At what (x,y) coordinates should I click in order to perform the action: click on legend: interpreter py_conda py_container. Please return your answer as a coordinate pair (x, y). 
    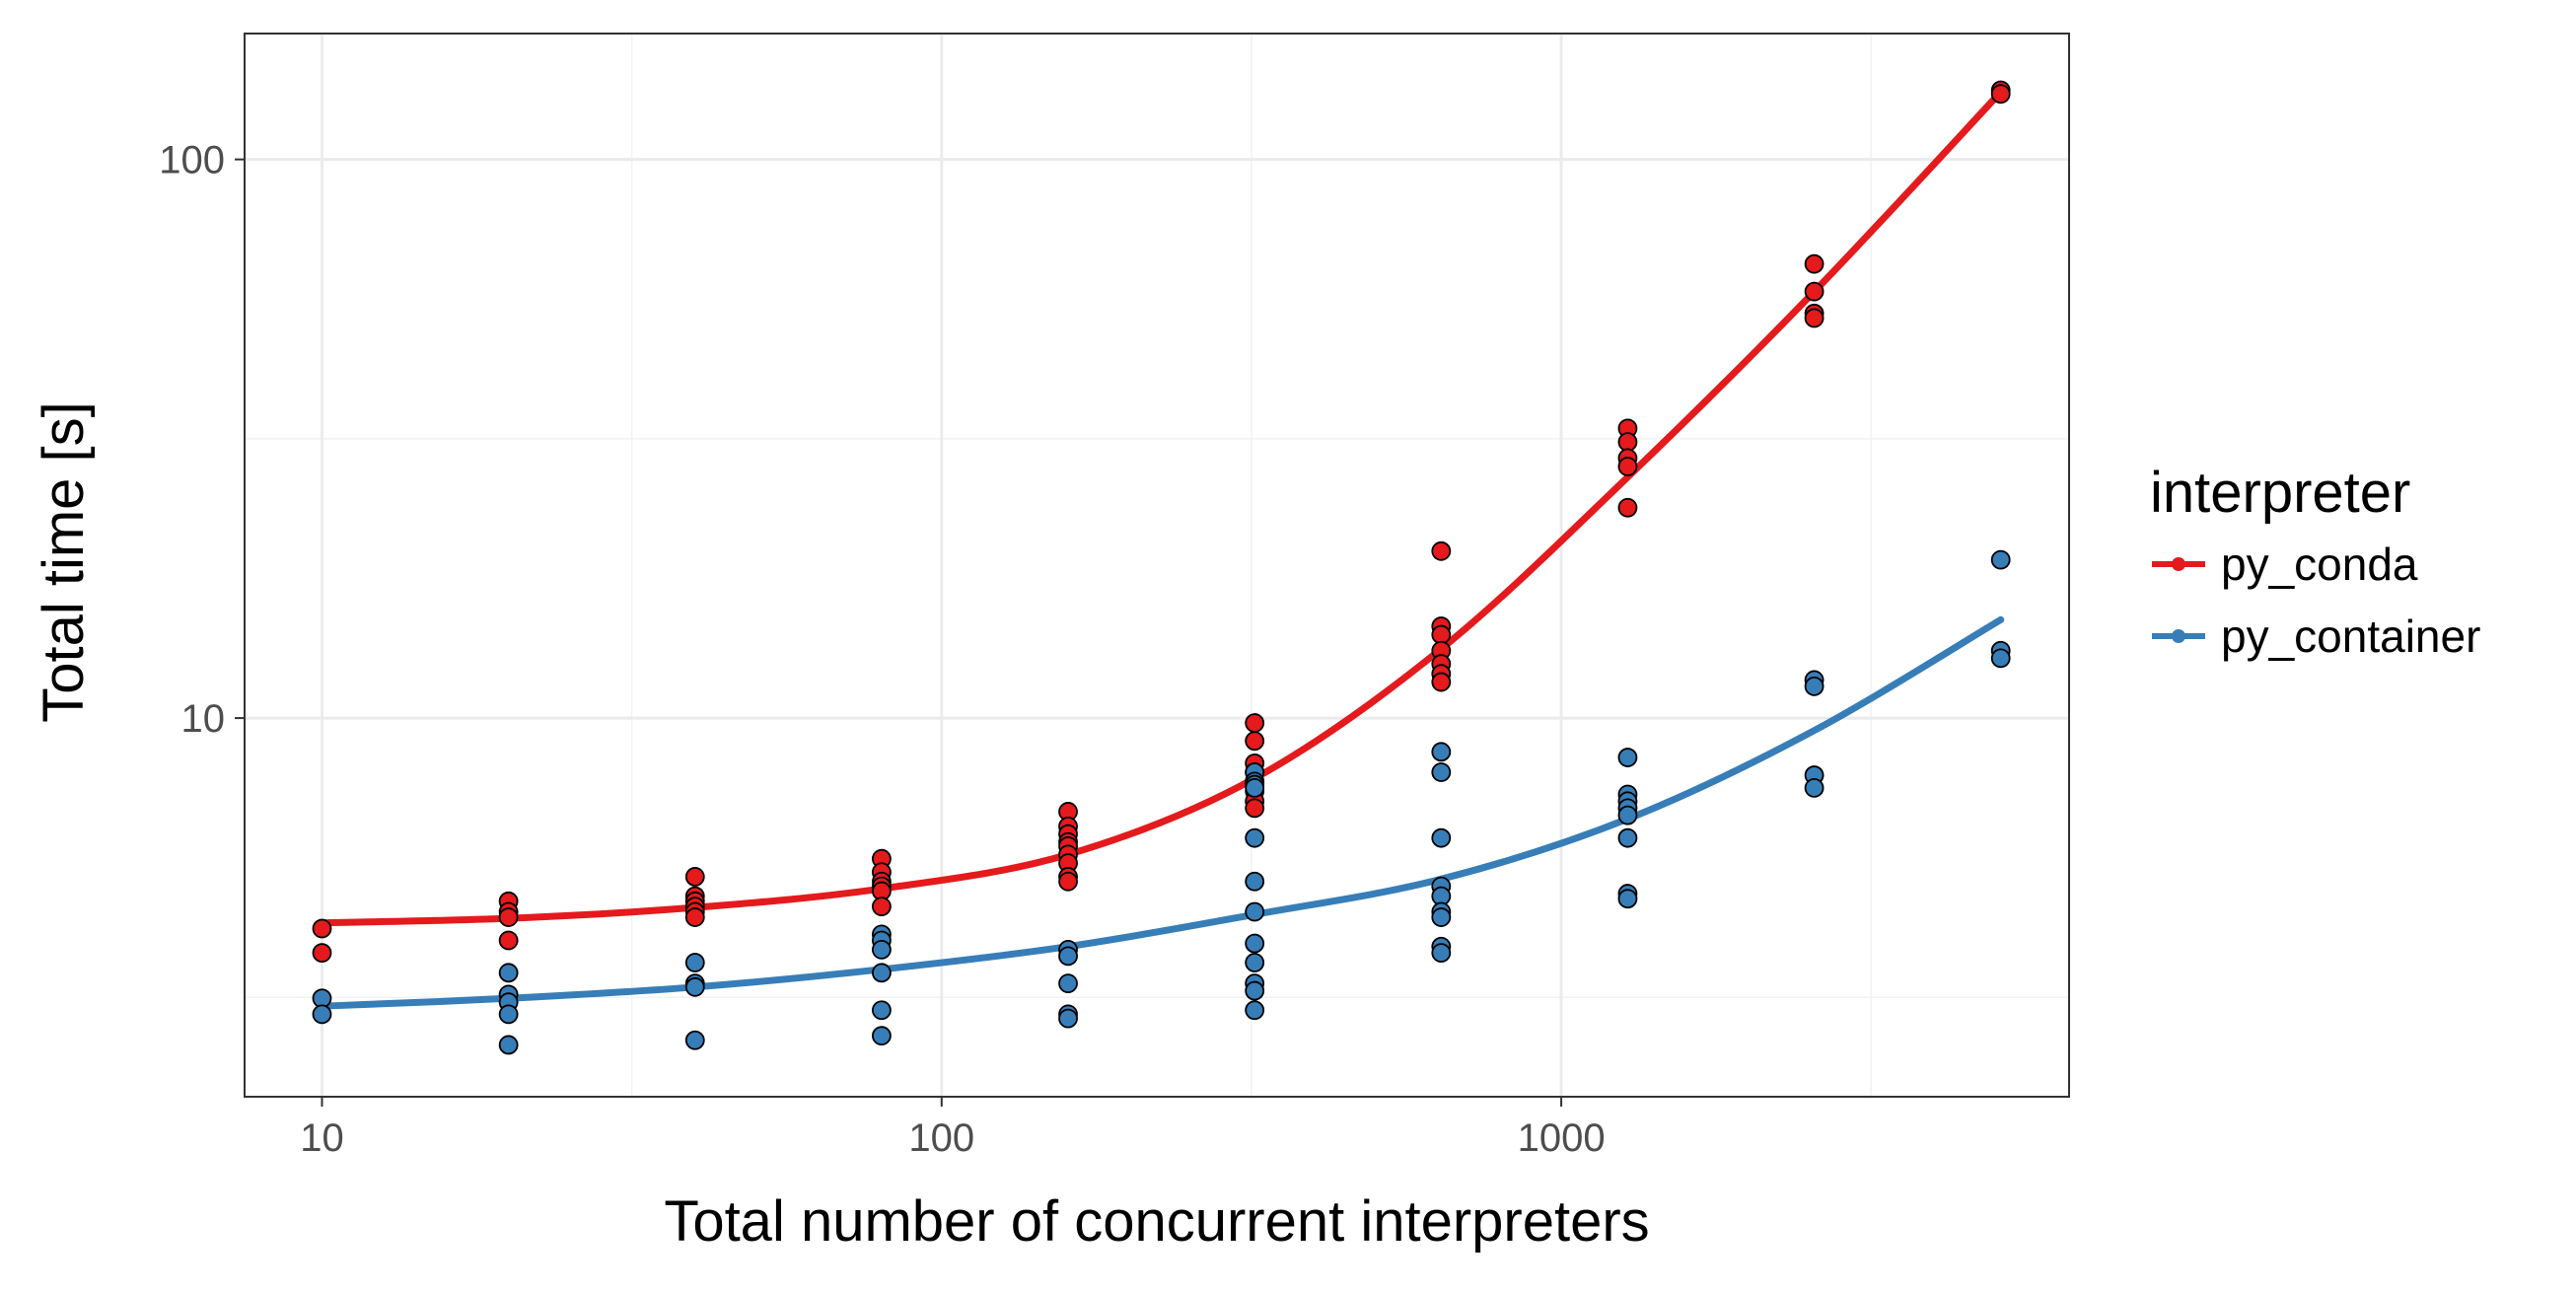
    Looking at the image, I should click on (2315, 561).